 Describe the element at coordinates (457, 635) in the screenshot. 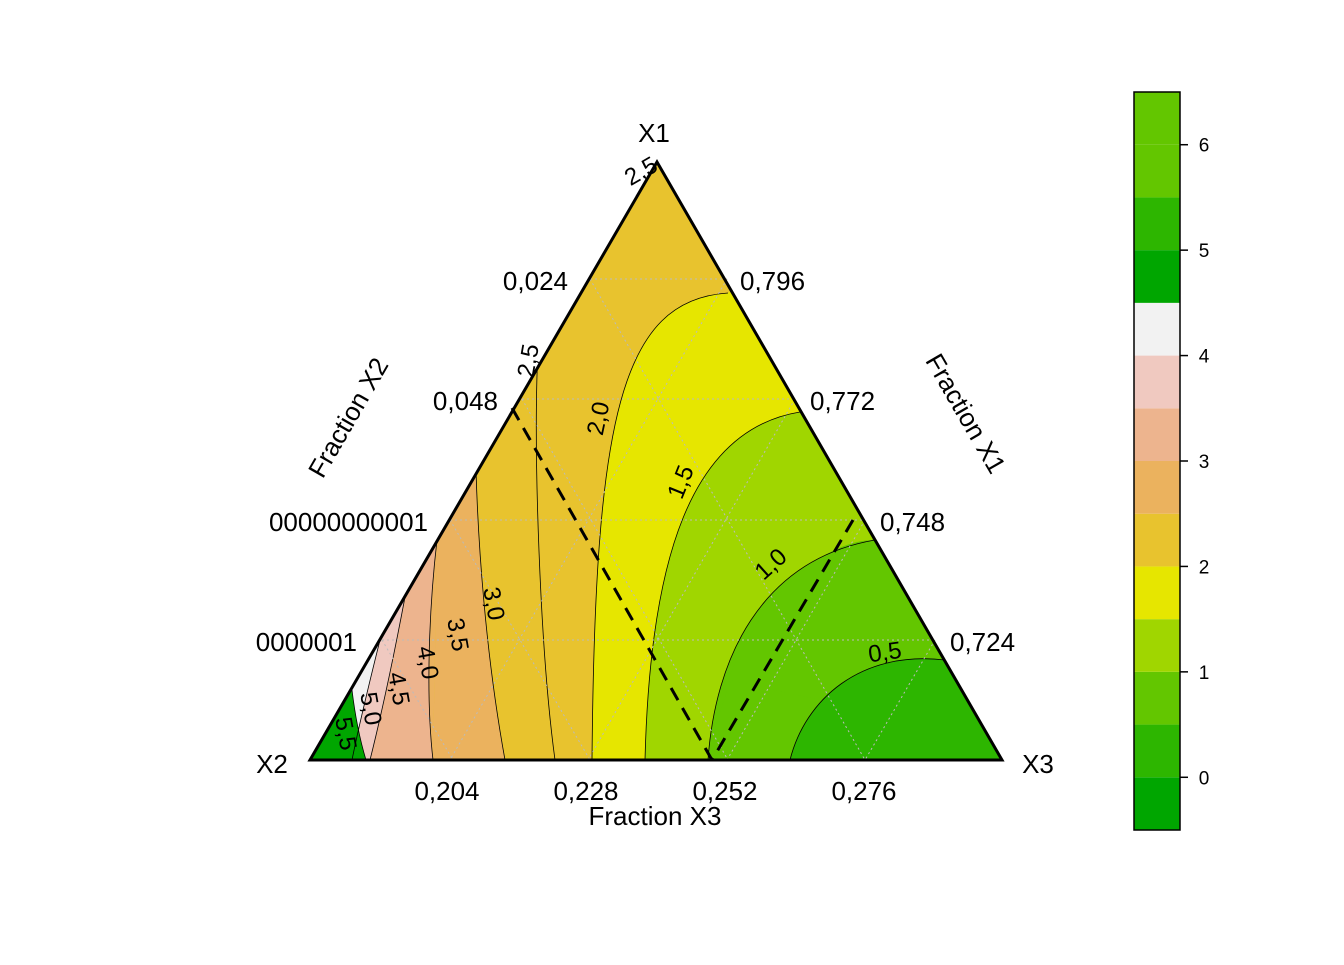

I see `contour-label-3-5: 3,5` at that location.